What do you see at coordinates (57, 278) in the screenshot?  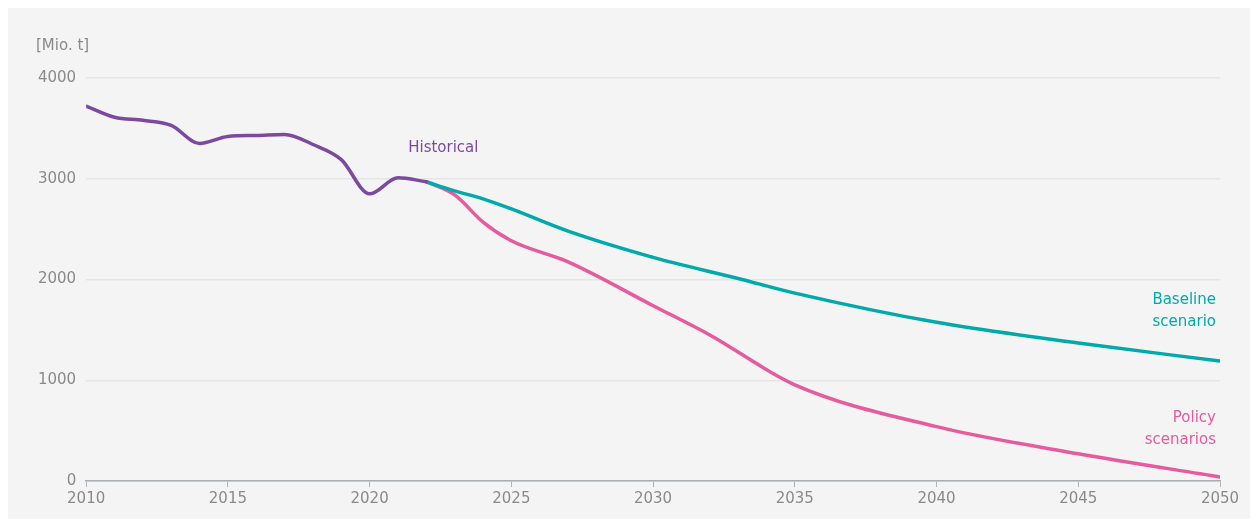 I see `y-tick-label: 2000` at bounding box center [57, 278].